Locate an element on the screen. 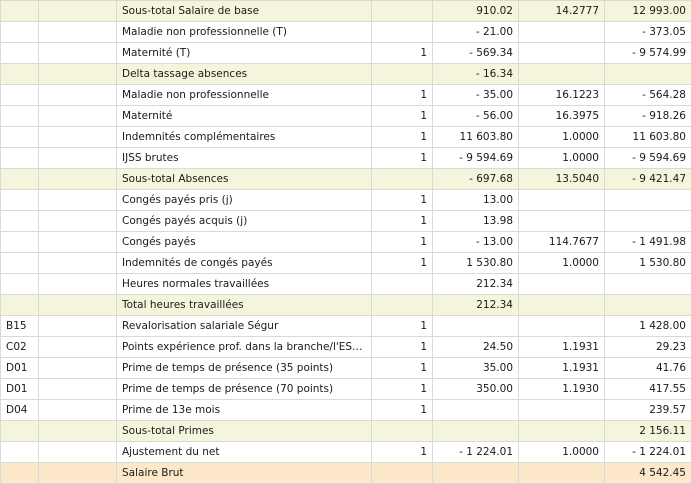  rate-cell: 1.1930 is located at coordinates (562, 389).